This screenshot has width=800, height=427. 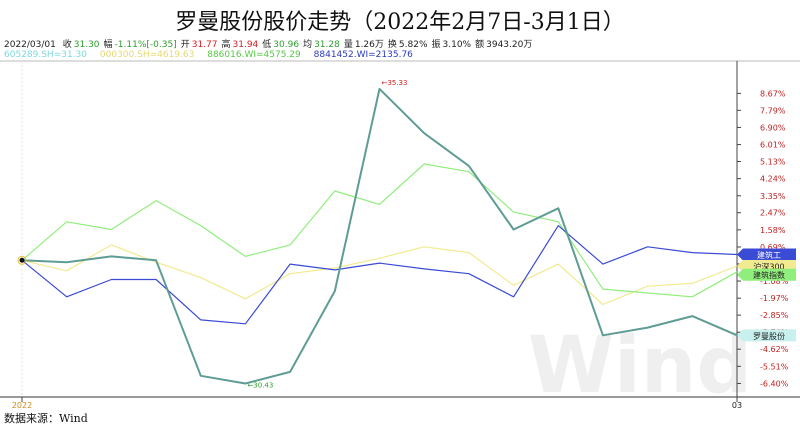 I want to click on watermark-text: Wind, so click(x=640, y=366).